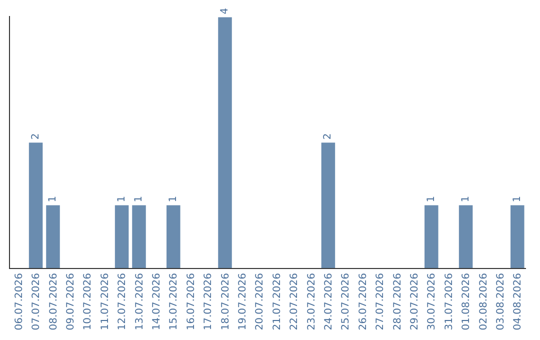  Describe the element at coordinates (19, 301) in the screenshot. I see `x-tick-label: 06.07.2026` at that location.